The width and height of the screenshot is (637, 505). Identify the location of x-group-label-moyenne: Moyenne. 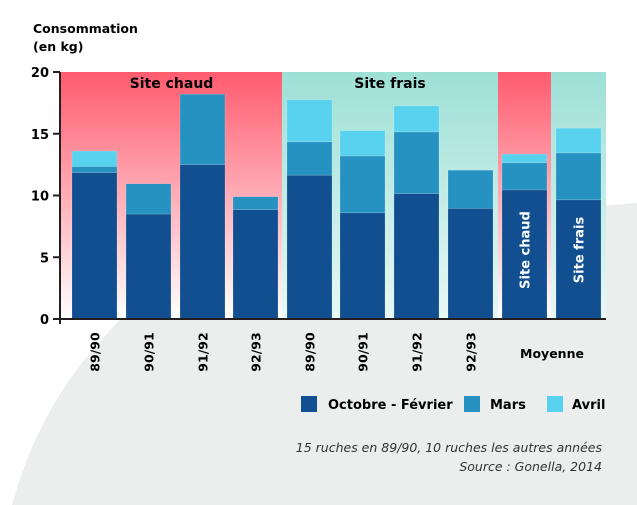
(552, 353).